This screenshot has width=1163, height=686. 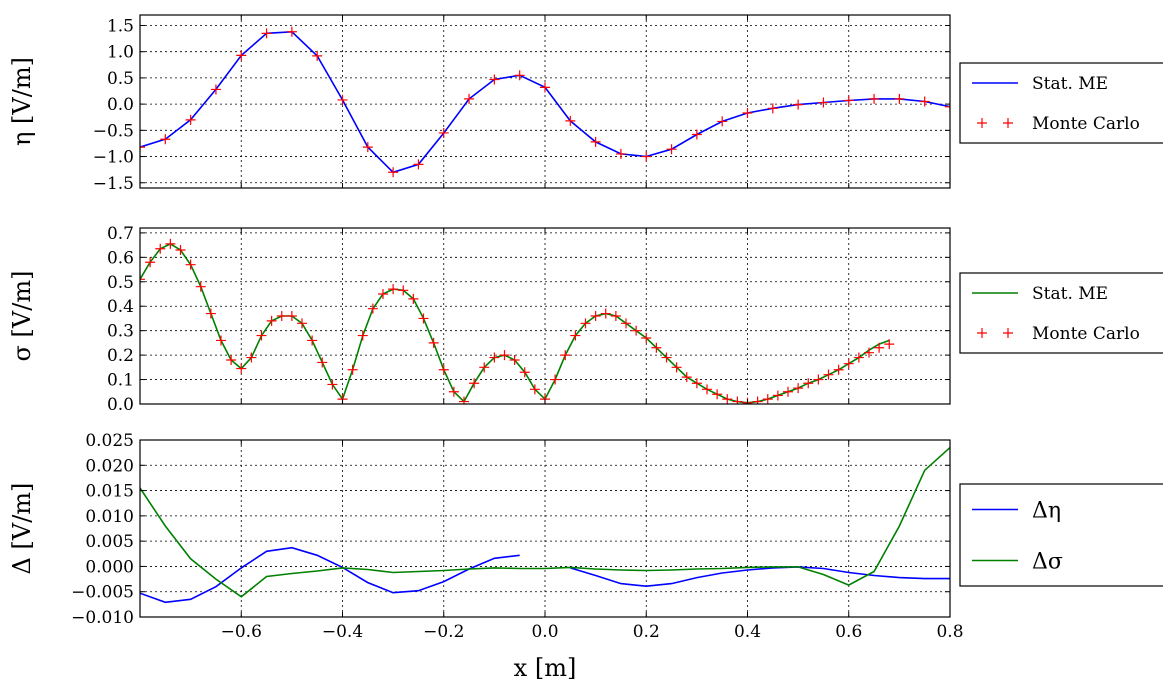 I want to click on y-tick-label: 0.010, so click(x=109, y=517).